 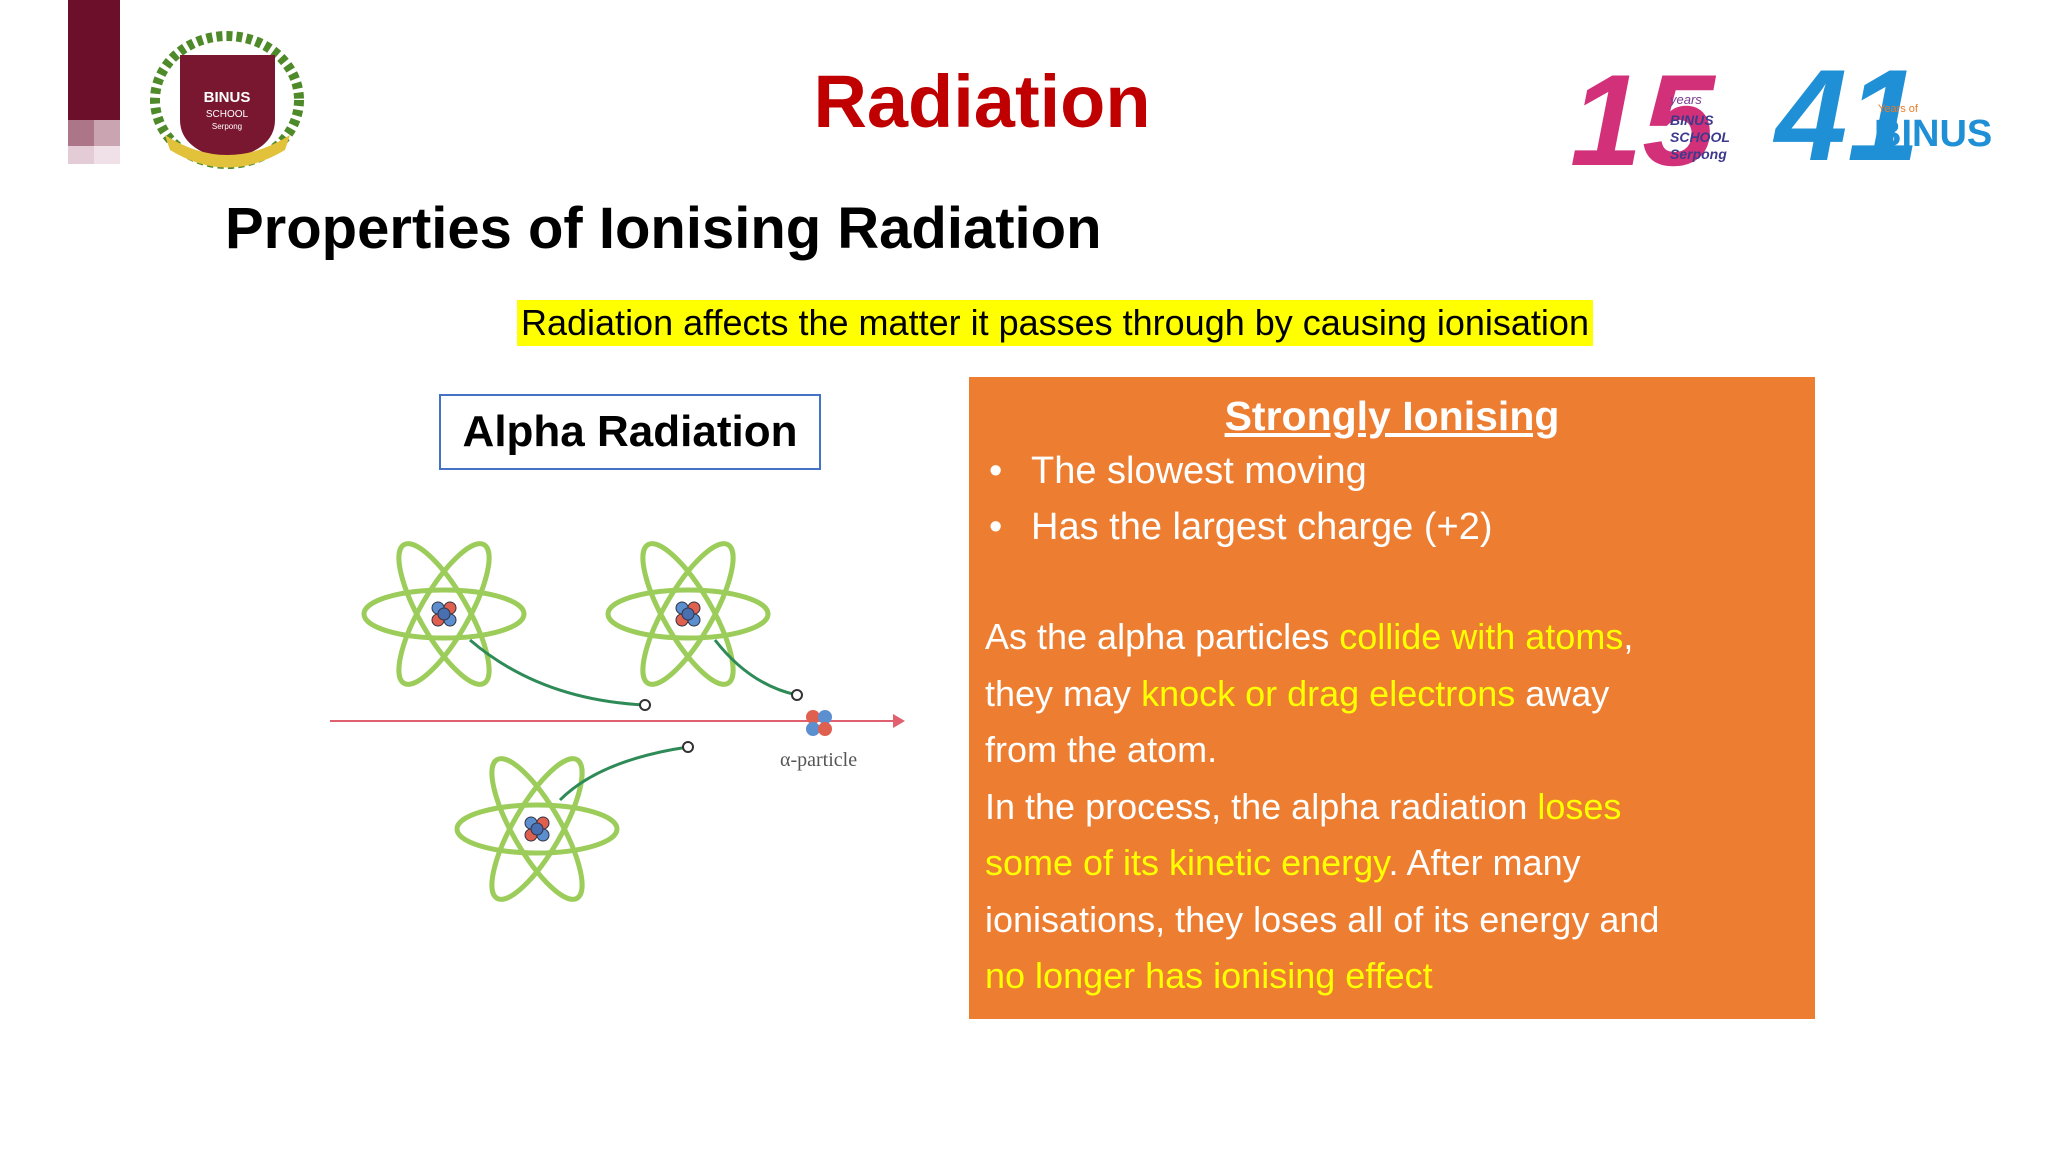 What do you see at coordinates (1628, 636) in the screenshot?
I see `text-segment: ,` at bounding box center [1628, 636].